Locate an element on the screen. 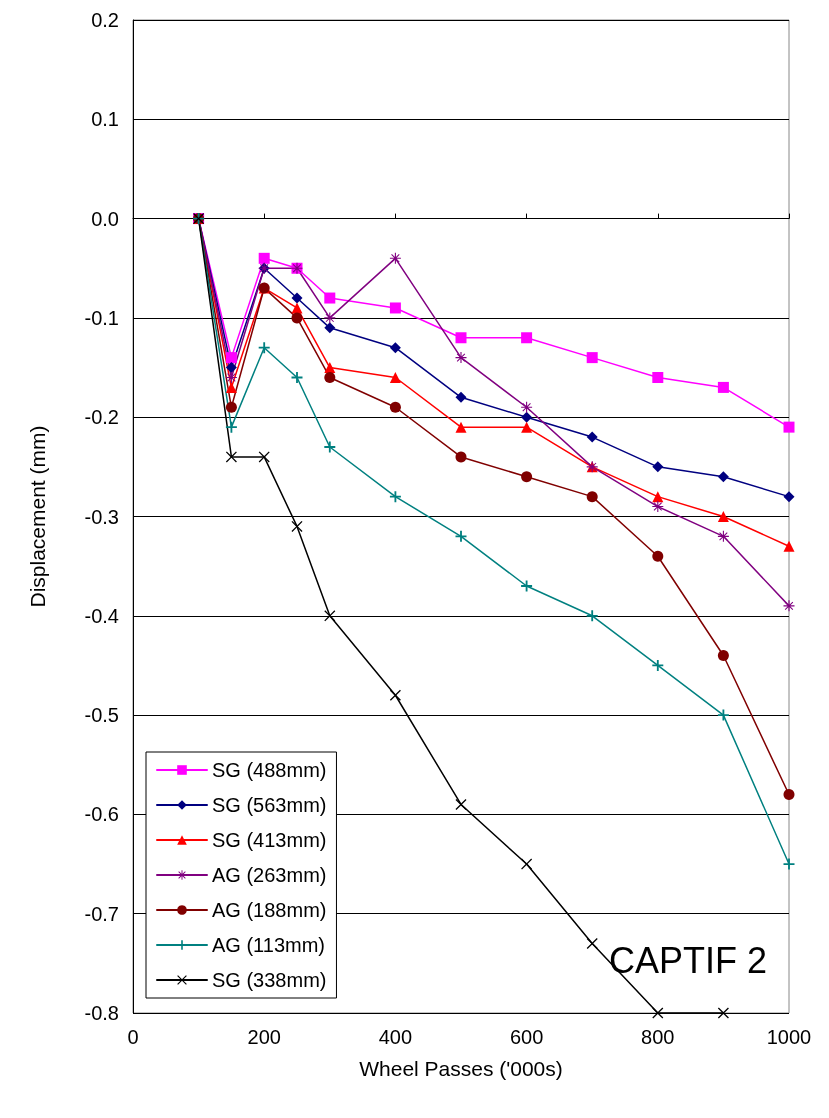  legend-label: AG (188mm) is located at coordinates (269, 910).